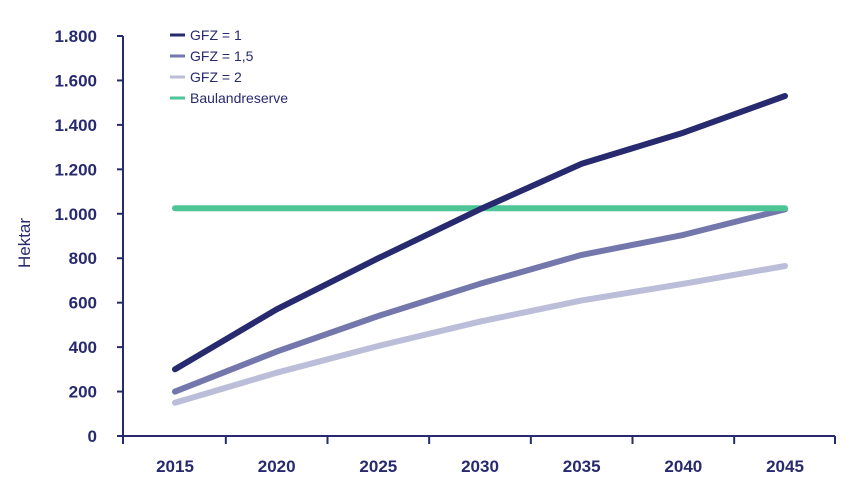 The height and width of the screenshot is (496, 862). What do you see at coordinates (378, 466) in the screenshot?
I see `x-tick-label: 2025` at bounding box center [378, 466].